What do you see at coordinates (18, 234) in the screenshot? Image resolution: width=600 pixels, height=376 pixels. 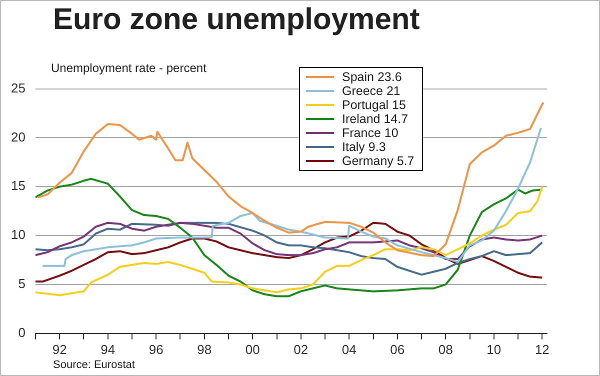 I see `y-tick-label: 10` at bounding box center [18, 234].